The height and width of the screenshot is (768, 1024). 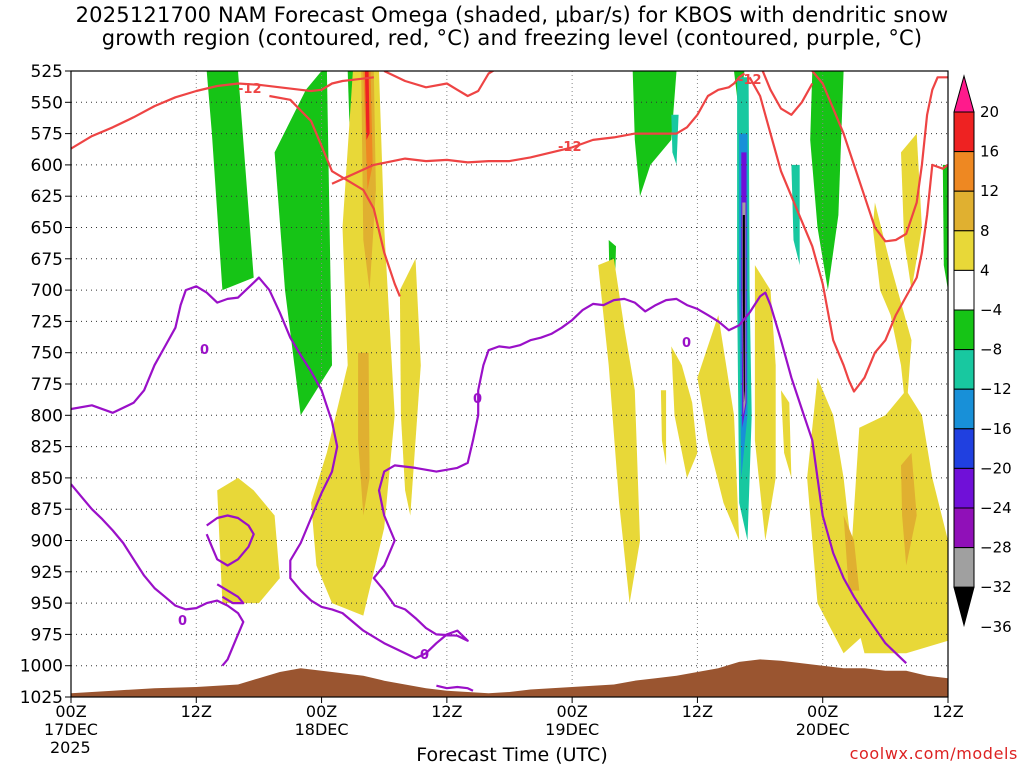 What do you see at coordinates (47, 385) in the screenshot?
I see `y-tick-label: 775` at bounding box center [47, 385].